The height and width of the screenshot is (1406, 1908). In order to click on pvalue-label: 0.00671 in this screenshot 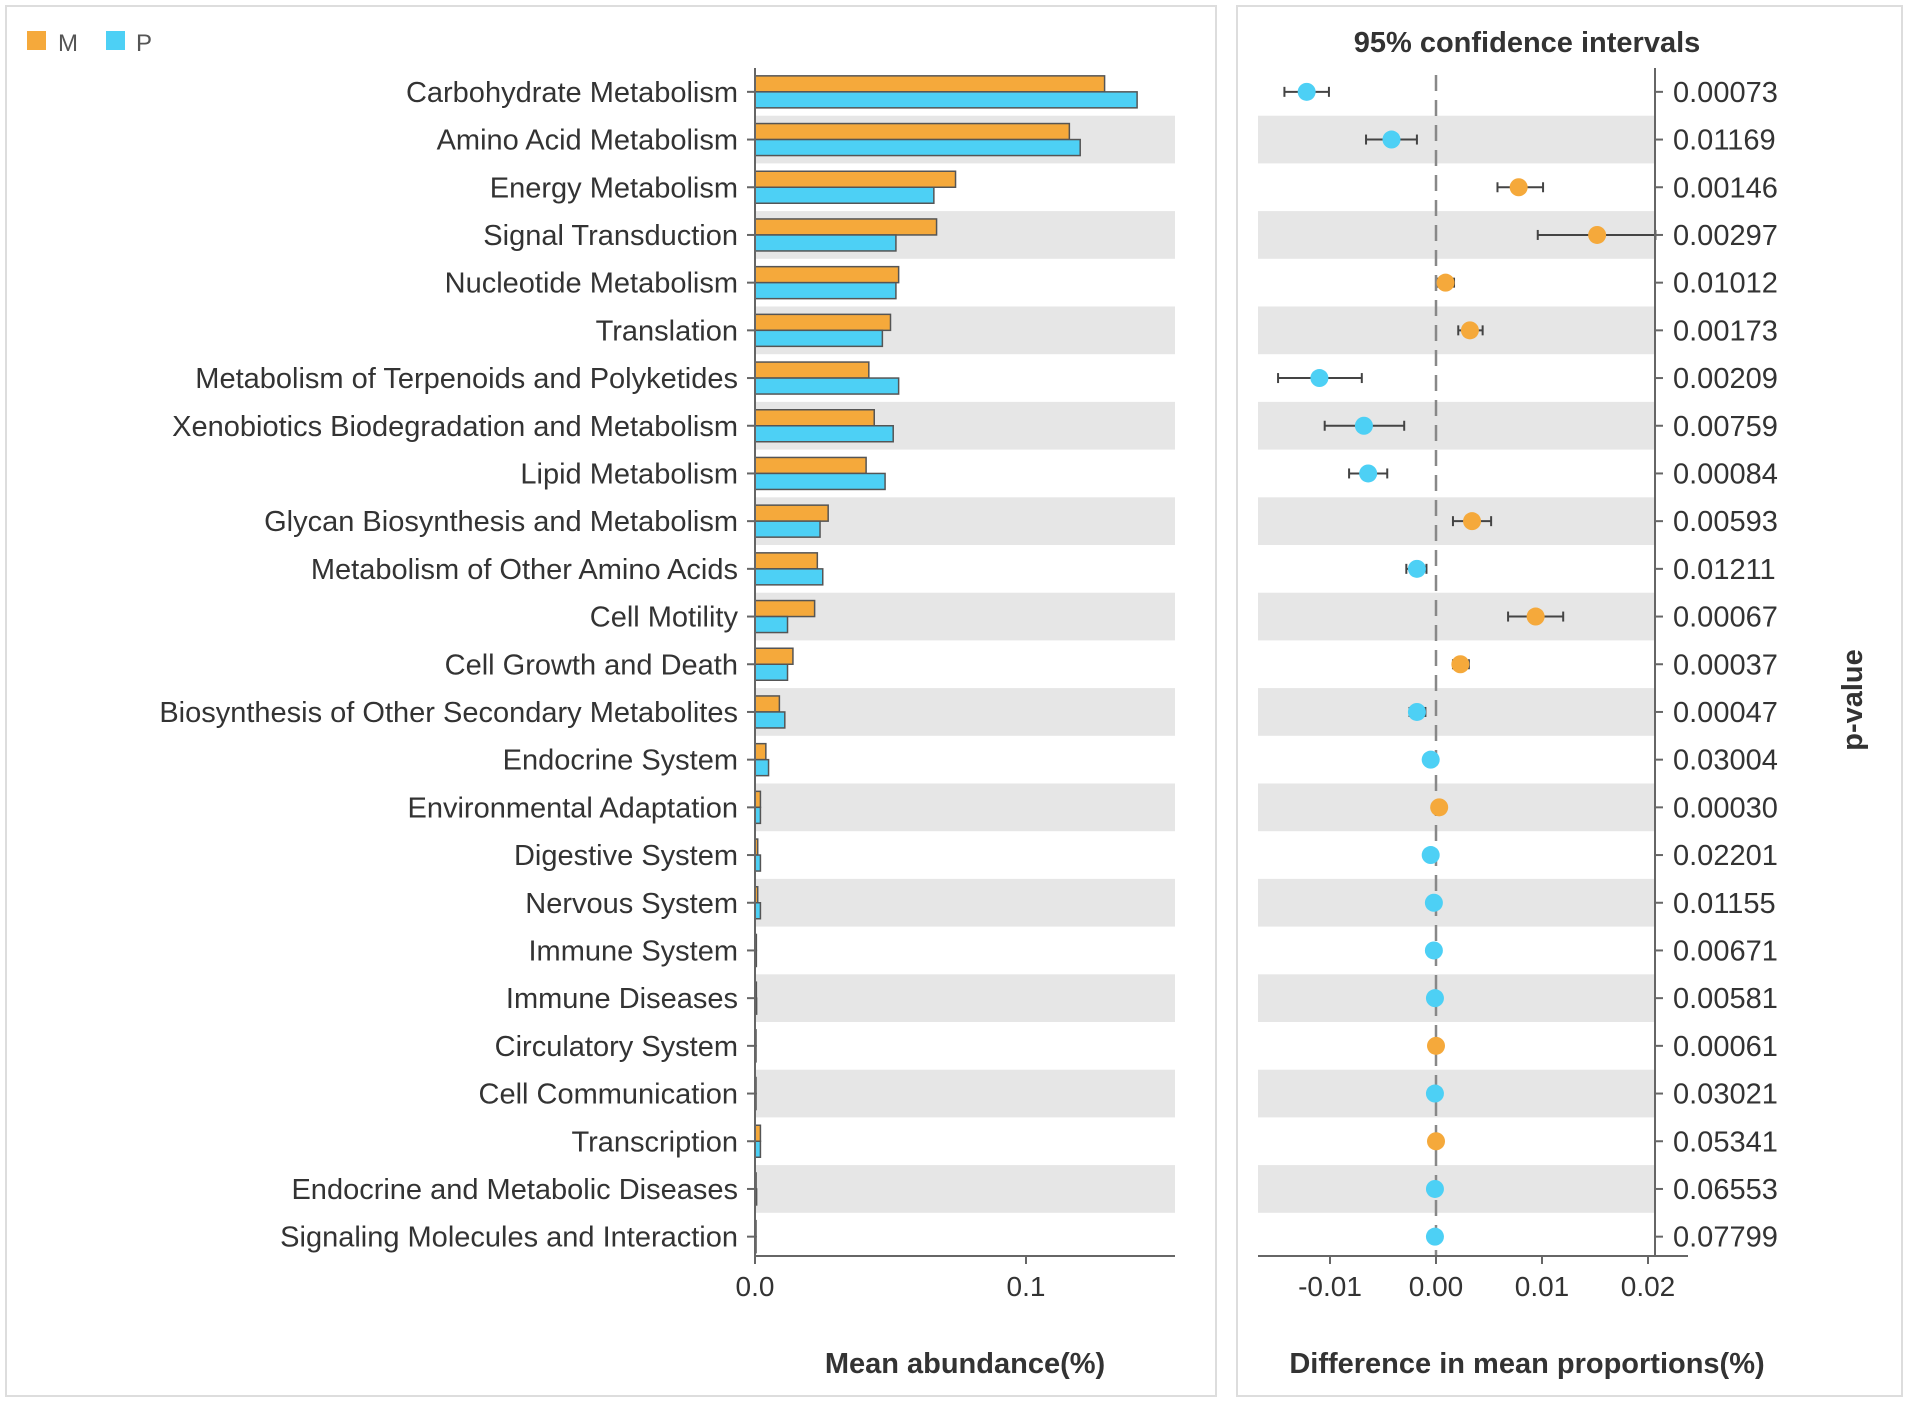, I will do `click(1725, 951)`.